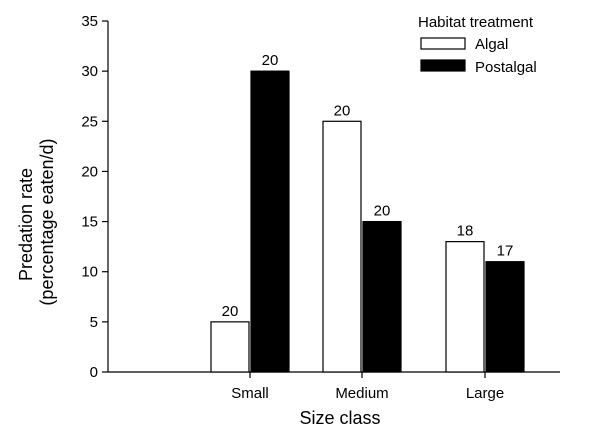 Image resolution: width=589 pixels, height=433 pixels. Describe the element at coordinates (465, 231) in the screenshot. I see `bar-n-label-algal-large: 18` at that location.